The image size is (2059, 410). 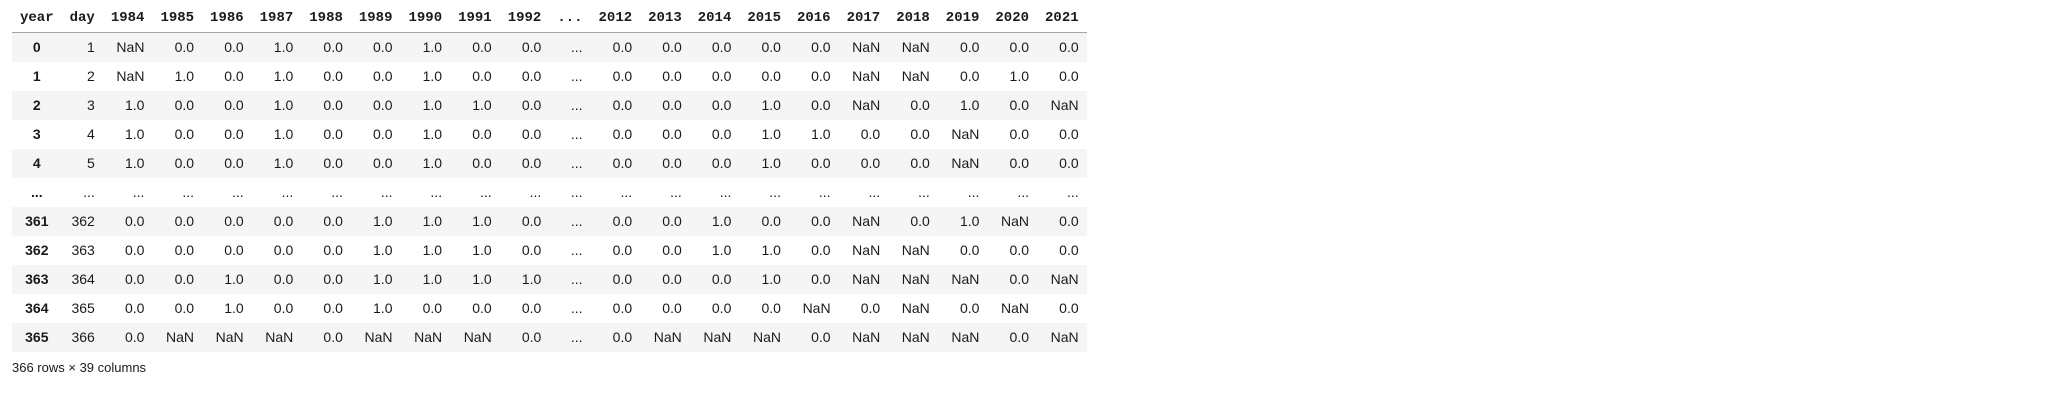 What do you see at coordinates (1012, 19) in the screenshot?
I see `column-header: 2020` at bounding box center [1012, 19].